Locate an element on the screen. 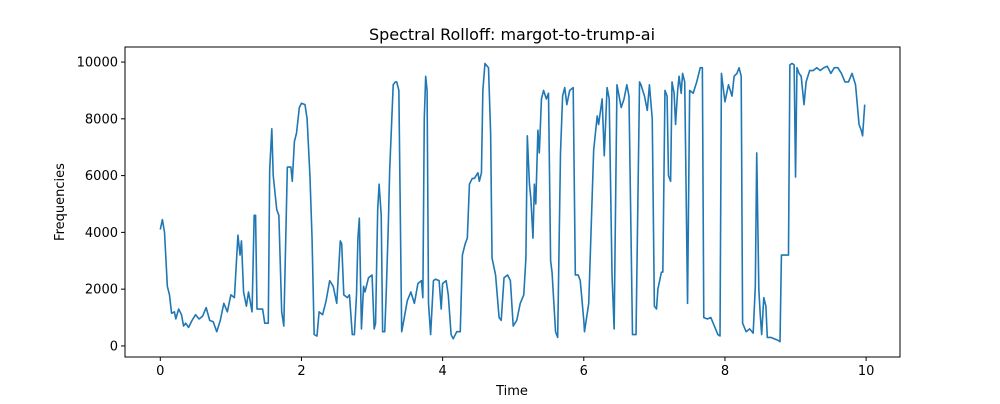  y-tick-label: 0 is located at coordinates (114, 346).